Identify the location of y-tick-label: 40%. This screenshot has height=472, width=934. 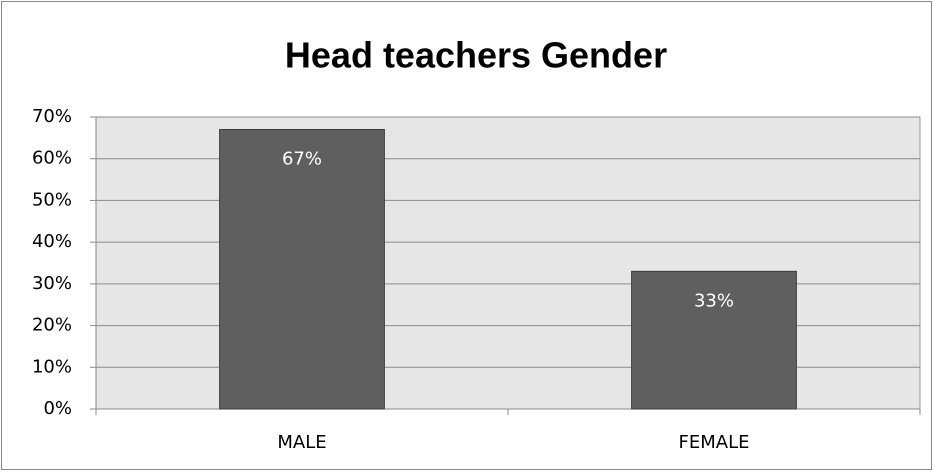
(52, 241).